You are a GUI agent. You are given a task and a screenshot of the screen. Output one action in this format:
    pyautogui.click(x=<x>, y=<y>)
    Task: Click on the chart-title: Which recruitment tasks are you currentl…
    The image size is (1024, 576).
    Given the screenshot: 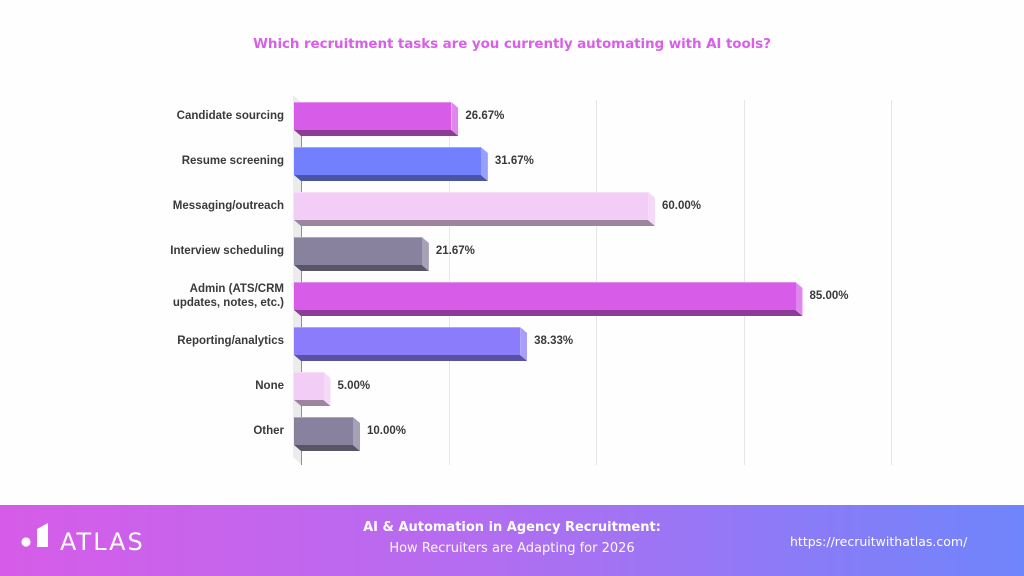 What is the action you would take?
    pyautogui.click(x=512, y=44)
    